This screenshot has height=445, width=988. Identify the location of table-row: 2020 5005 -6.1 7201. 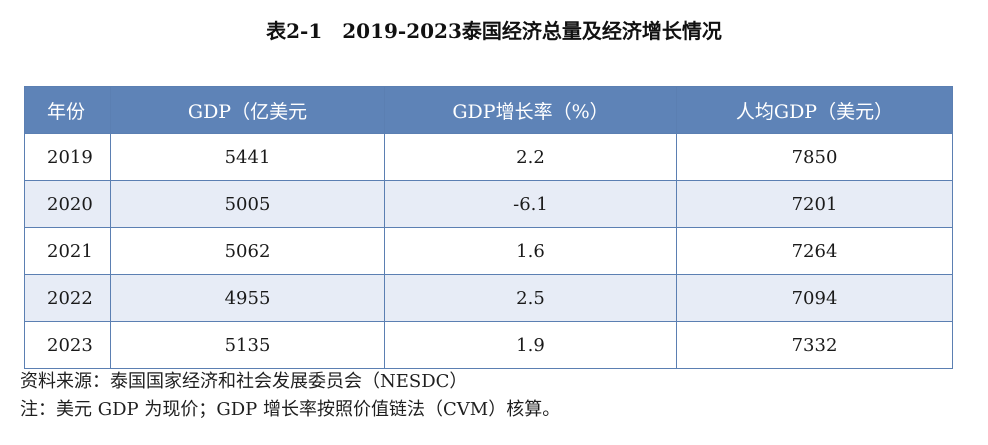
(488, 204).